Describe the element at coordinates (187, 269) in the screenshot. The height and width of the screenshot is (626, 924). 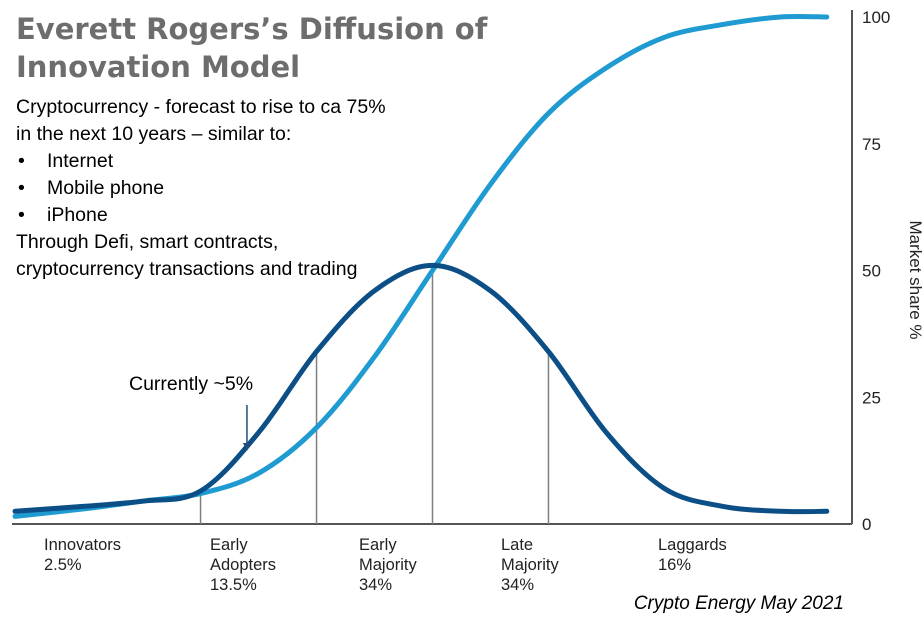
I see `note-line-4: cryptocurrency transactions and trading` at that location.